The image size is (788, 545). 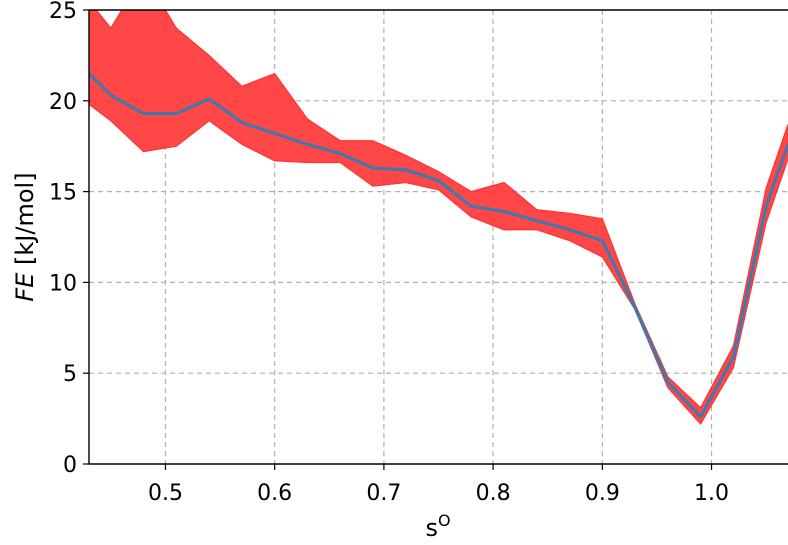 I want to click on x-tick-label: 0.5, so click(x=165, y=493).